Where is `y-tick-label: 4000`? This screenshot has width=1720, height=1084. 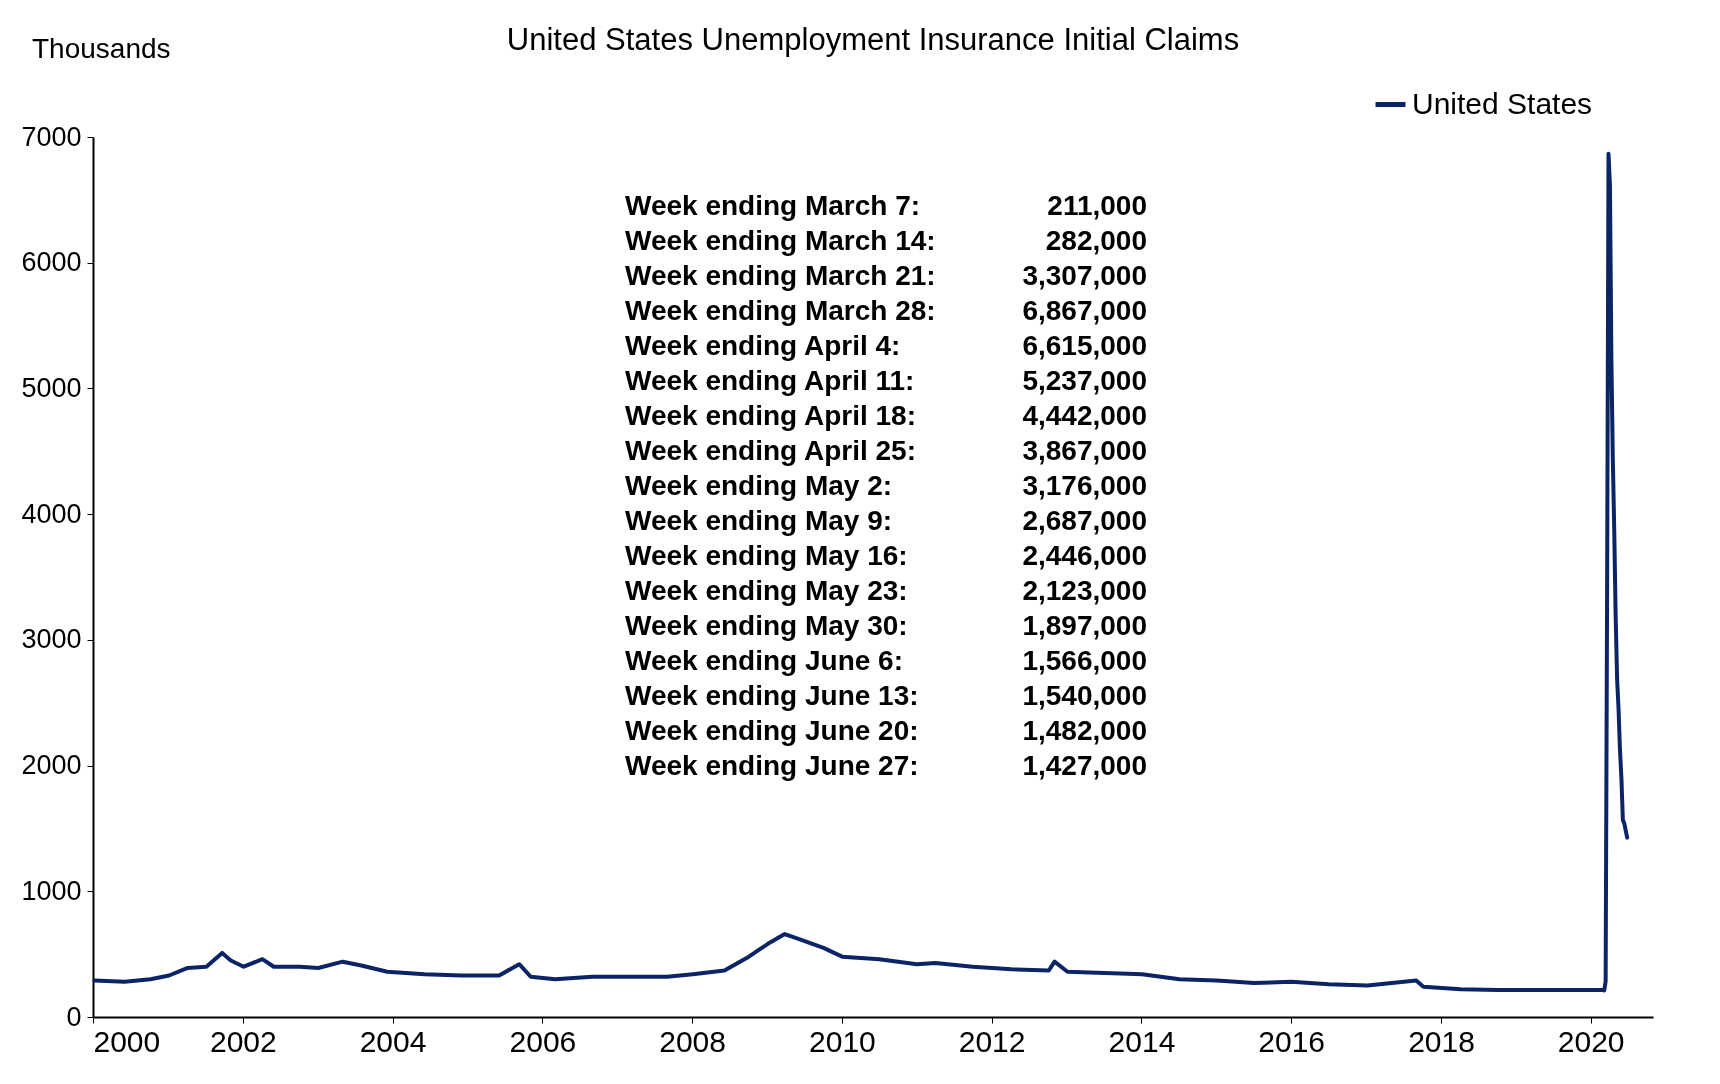 y-tick-label: 4000 is located at coordinates (51, 513).